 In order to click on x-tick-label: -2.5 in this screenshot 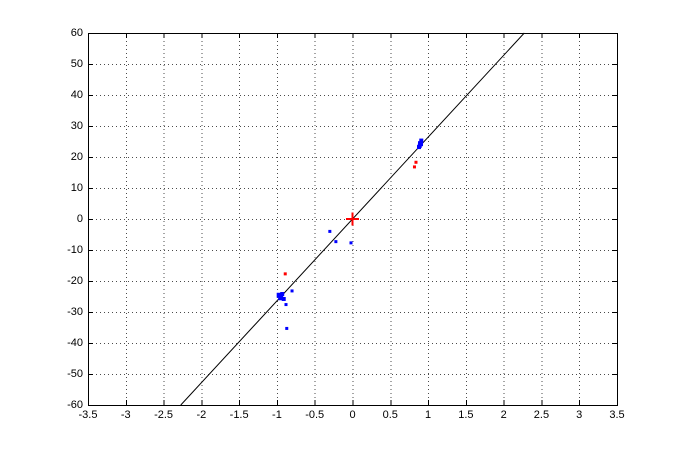, I will do `click(164, 415)`.